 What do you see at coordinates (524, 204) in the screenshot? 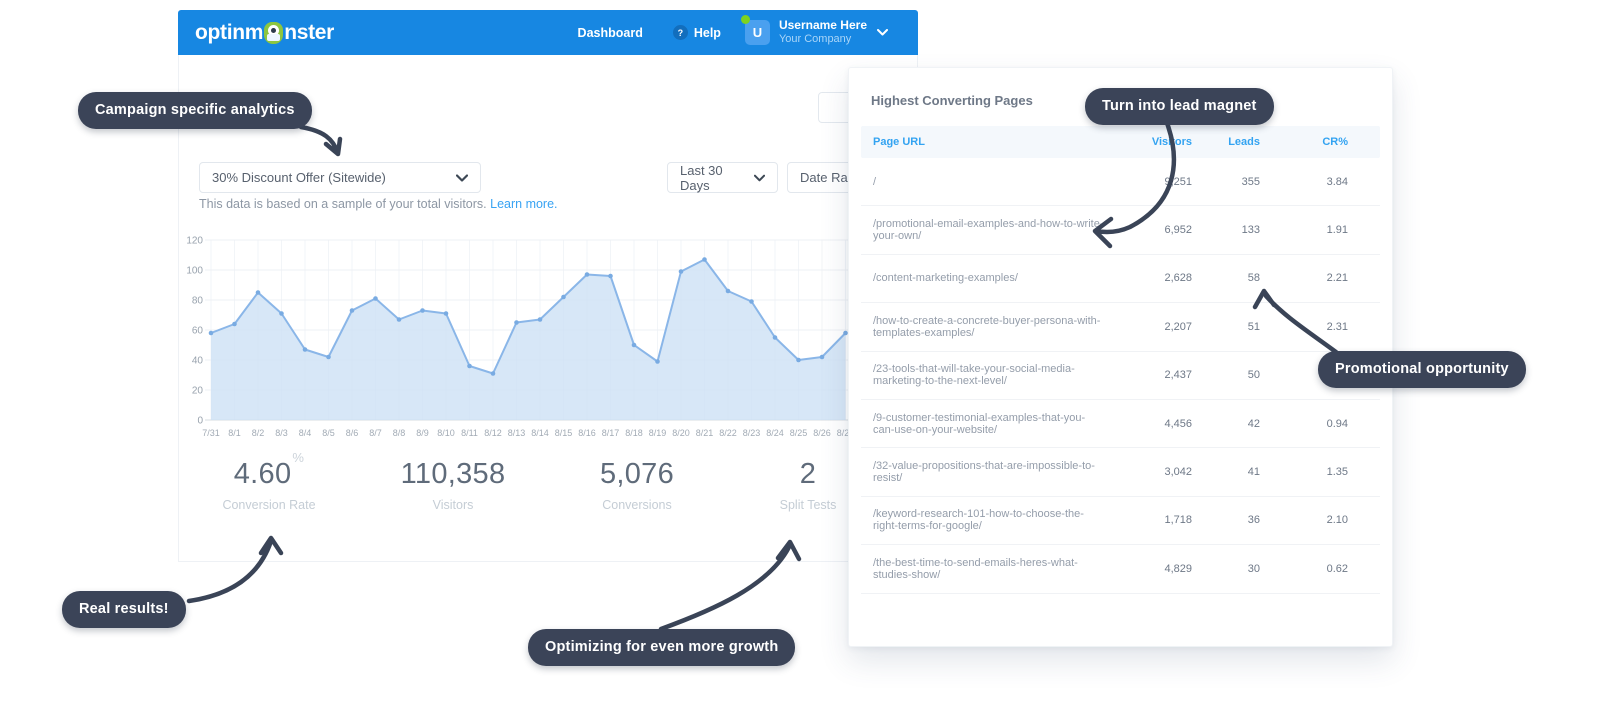
I see `learn-more-link: Learn more.` at bounding box center [524, 204].